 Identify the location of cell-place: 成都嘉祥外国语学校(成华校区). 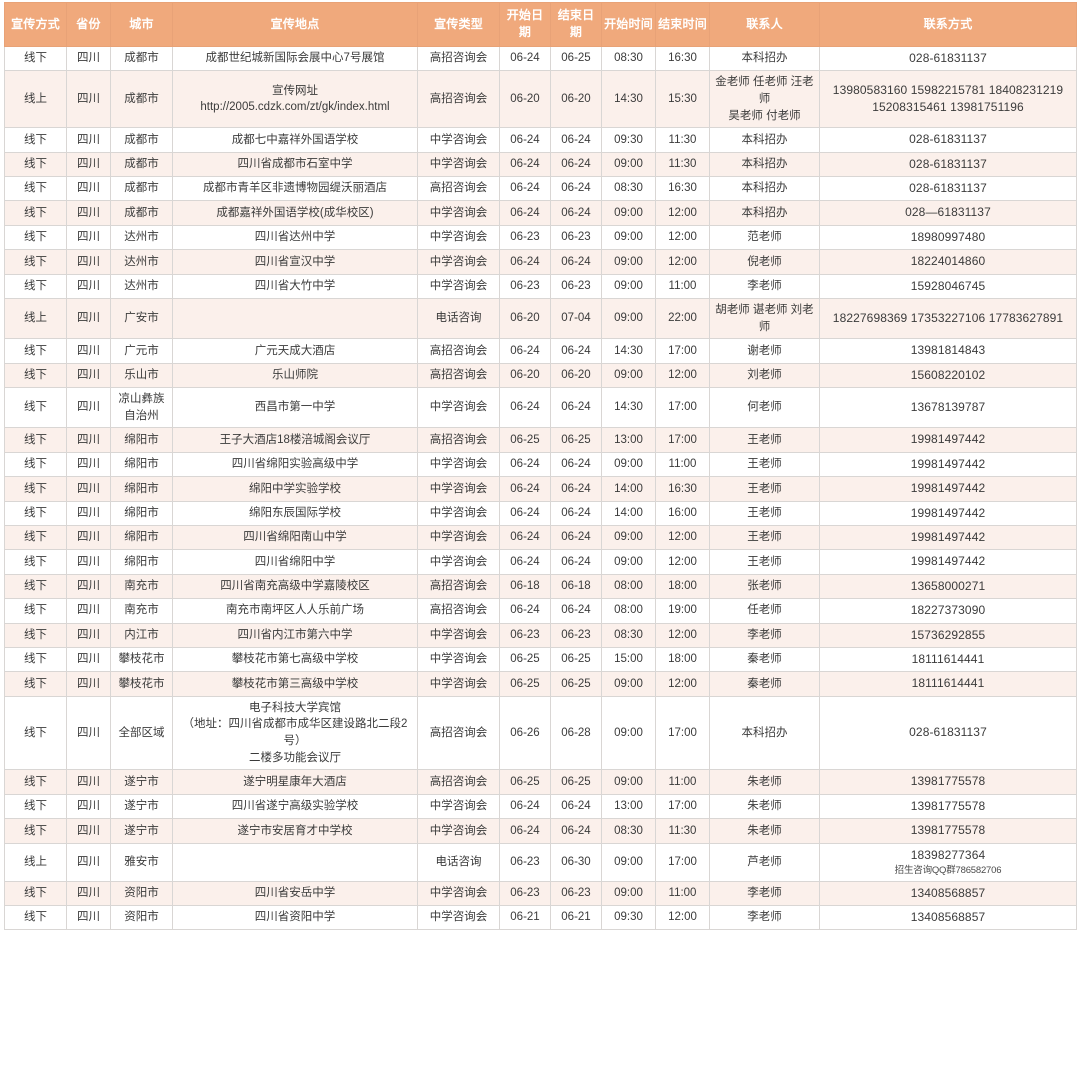
(295, 213).